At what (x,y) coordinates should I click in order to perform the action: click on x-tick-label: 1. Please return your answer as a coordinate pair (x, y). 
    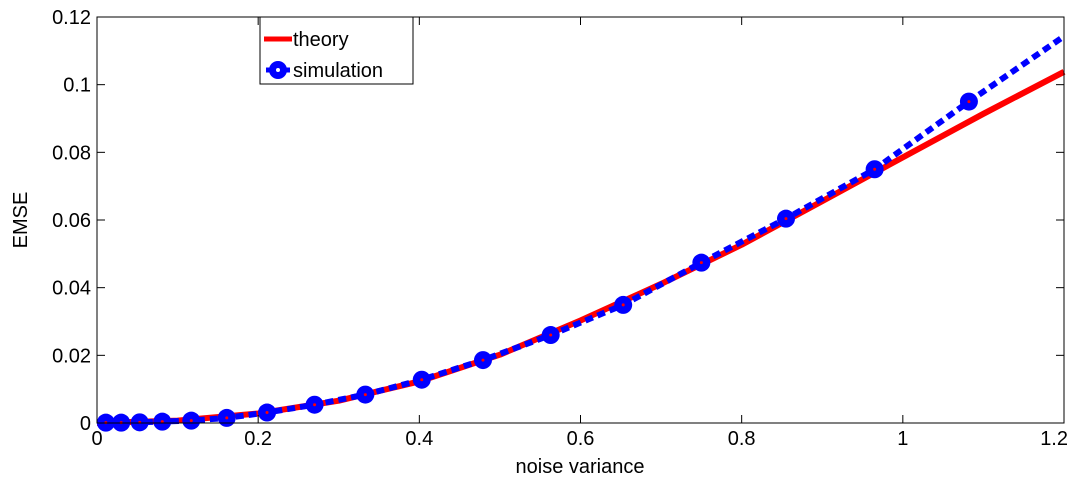
    Looking at the image, I should click on (902, 439).